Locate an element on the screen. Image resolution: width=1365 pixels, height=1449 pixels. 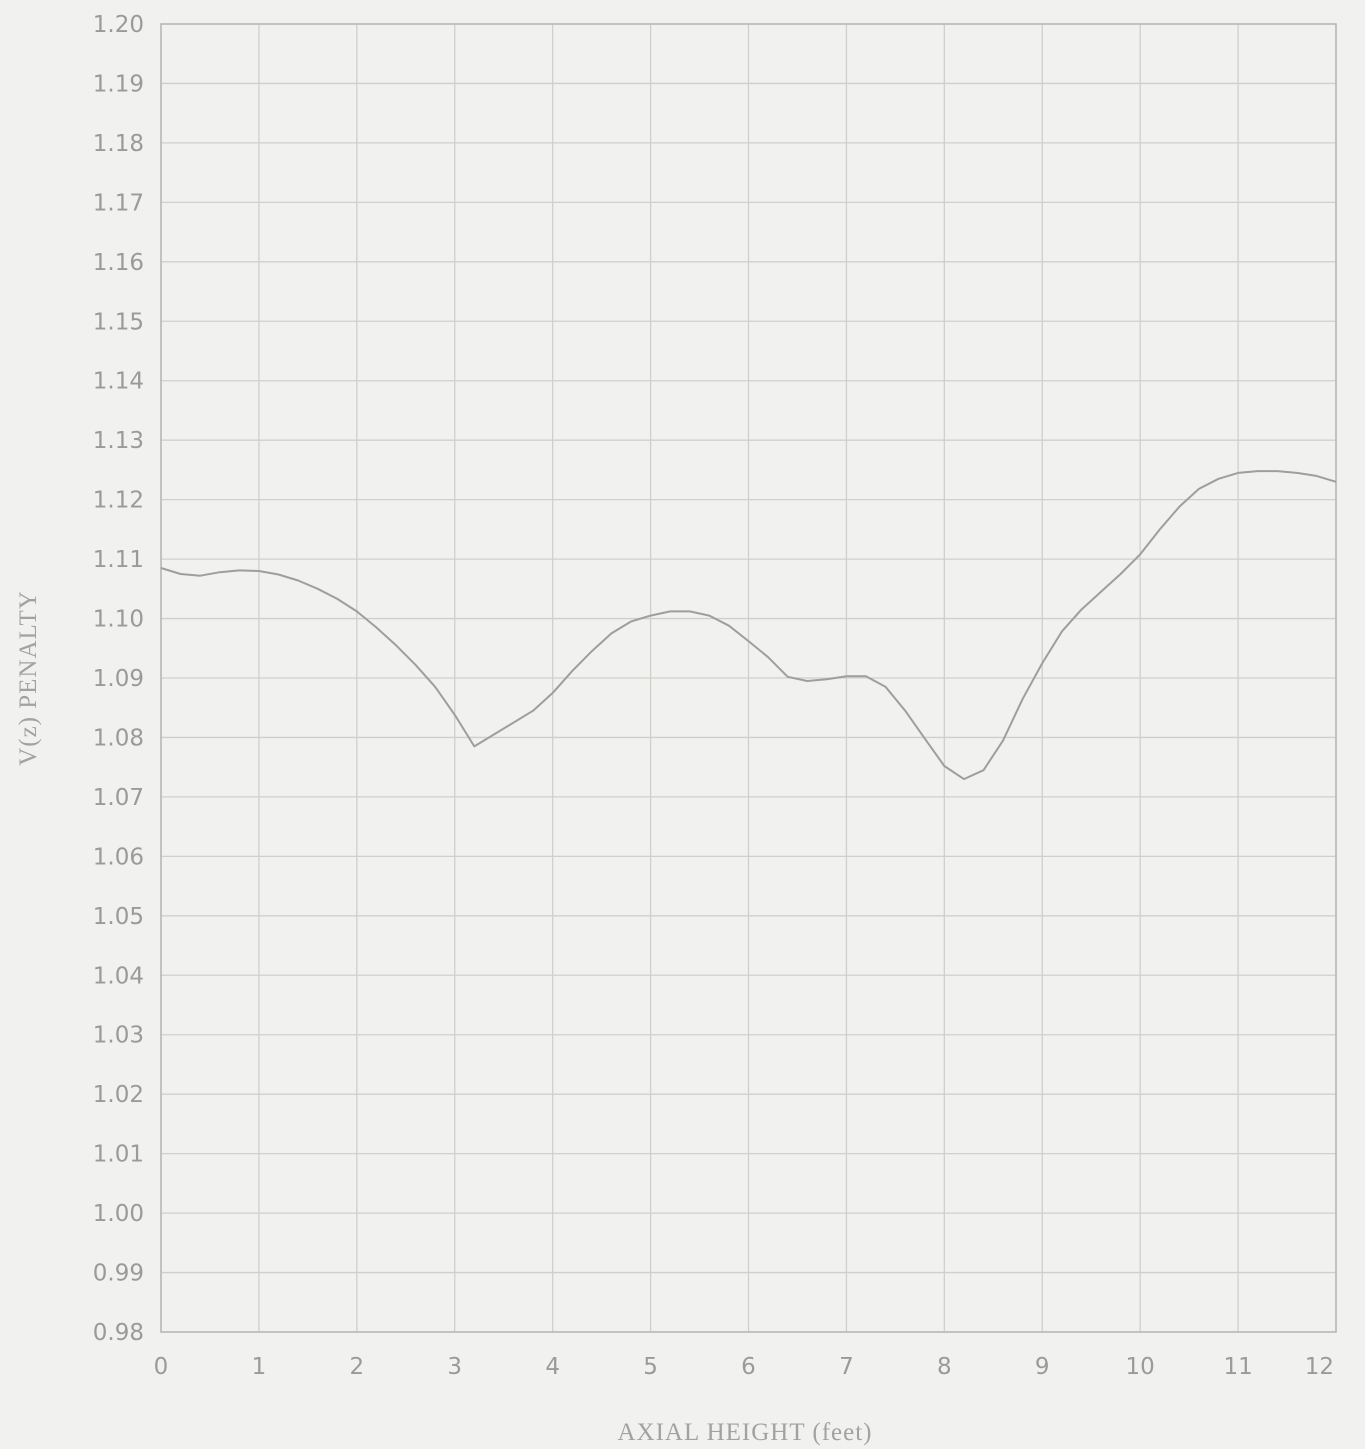
y-tick-label: 1.04 is located at coordinates (118, 976).